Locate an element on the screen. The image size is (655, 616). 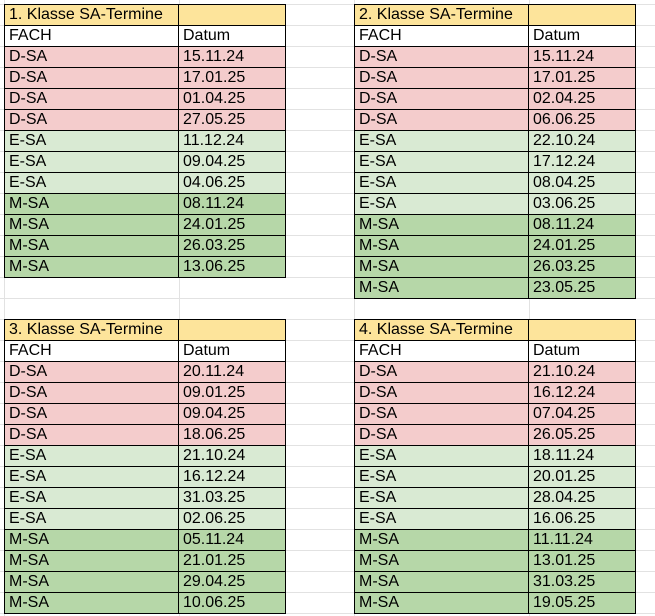
datum-cell: 19.05.25 is located at coordinates (582, 603).